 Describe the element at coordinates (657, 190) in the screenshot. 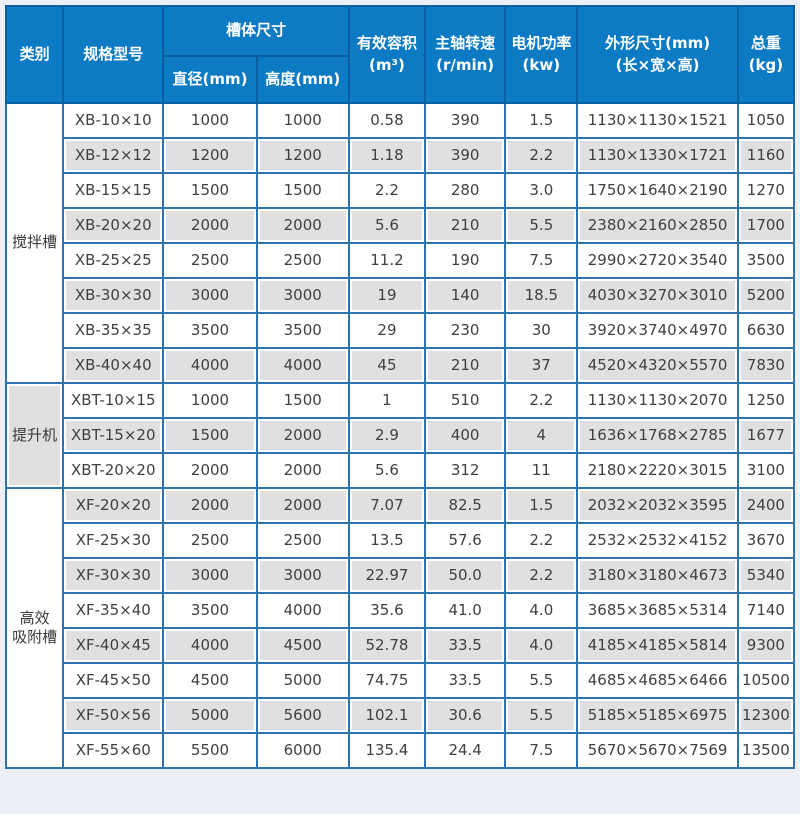

I see `dimensions-cell: 1750×1640×2190` at that location.